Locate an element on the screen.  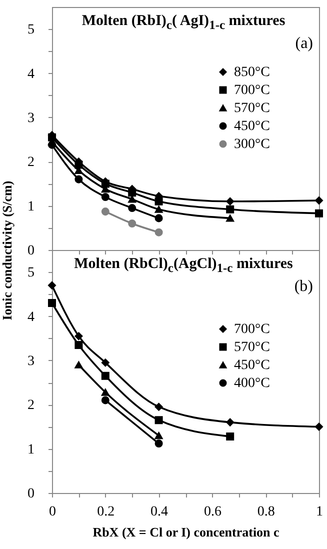
annotation: (a) is located at coordinates (304, 44).